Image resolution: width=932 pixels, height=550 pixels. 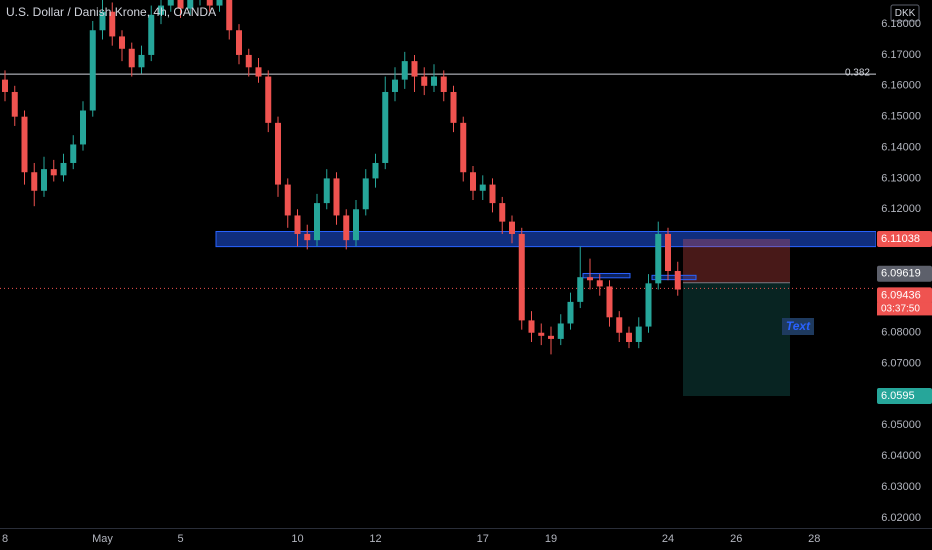 What do you see at coordinates (857, 73) in the screenshot?
I see `fib-label: 0.382` at bounding box center [857, 73].